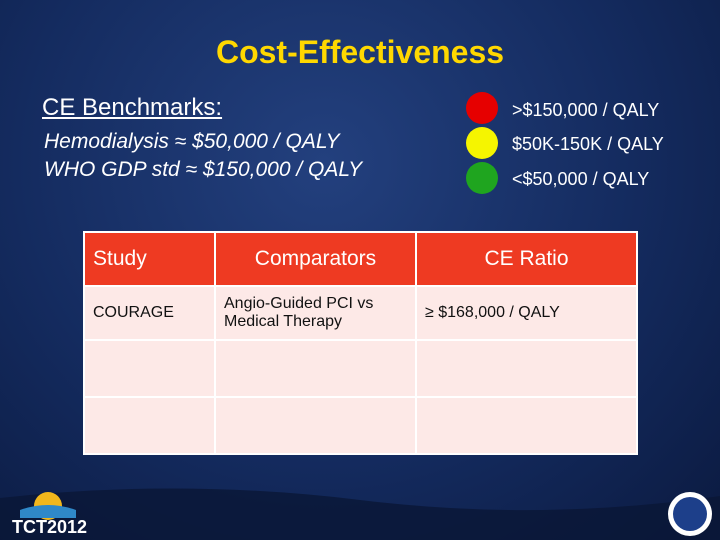 Image resolution: width=720 pixels, height=540 pixels. I want to click on benchmark-line: Hemodialysis ≈ $50,000 / QALY, so click(192, 141).